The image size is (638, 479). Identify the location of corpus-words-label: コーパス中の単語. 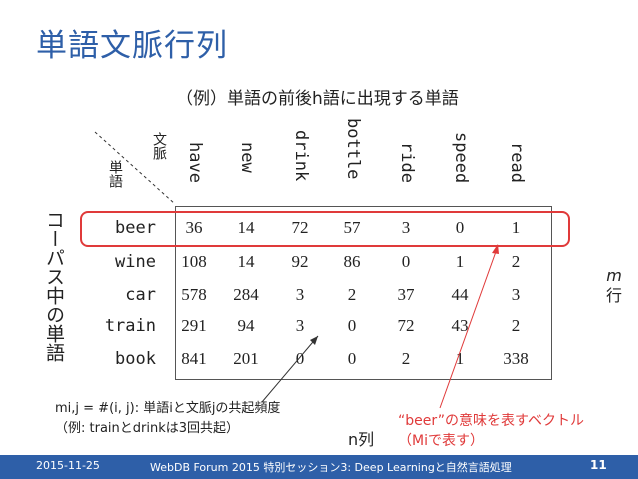
(54, 286).